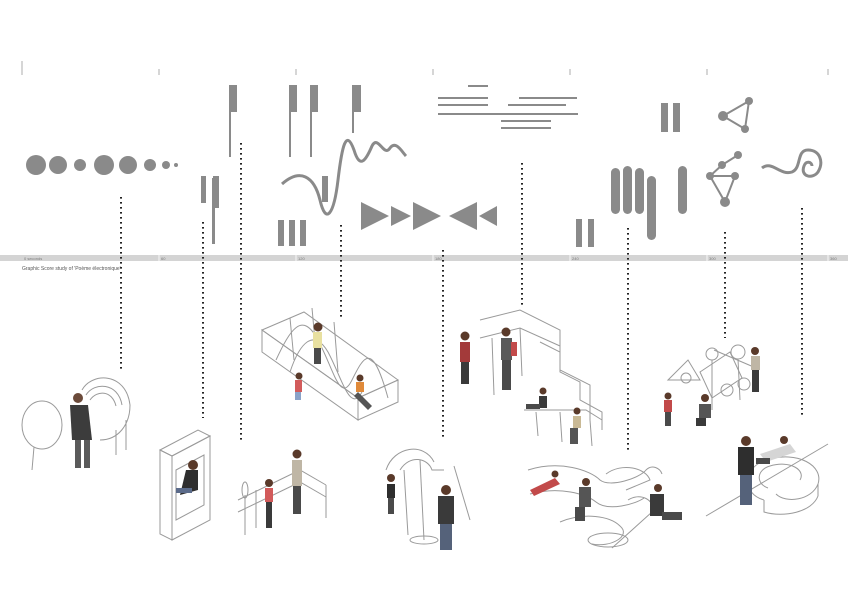 The width and height of the screenshot is (848, 600). I want to click on top-ruler, so click(425, 68).